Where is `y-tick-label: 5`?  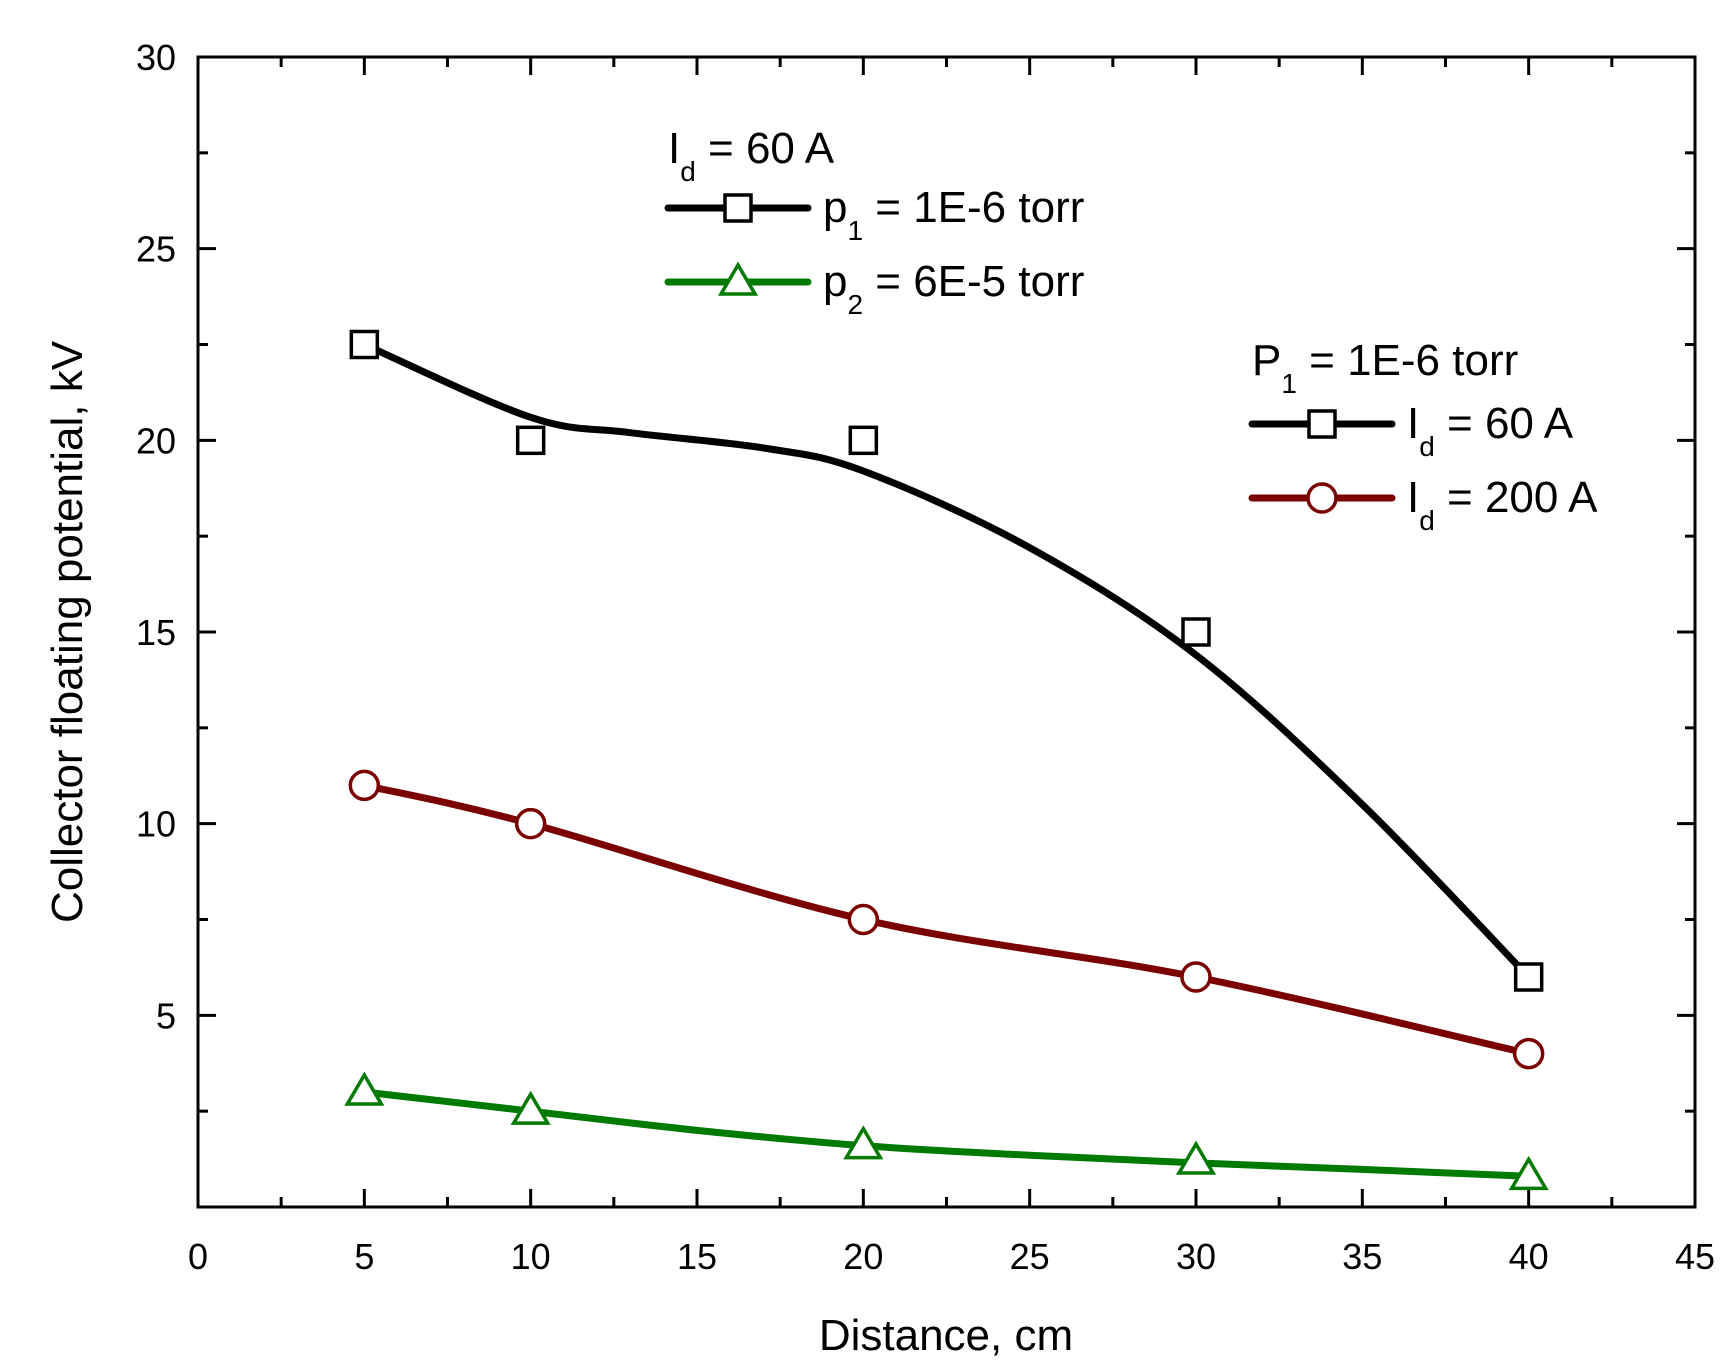
y-tick-label: 5 is located at coordinates (166, 1015).